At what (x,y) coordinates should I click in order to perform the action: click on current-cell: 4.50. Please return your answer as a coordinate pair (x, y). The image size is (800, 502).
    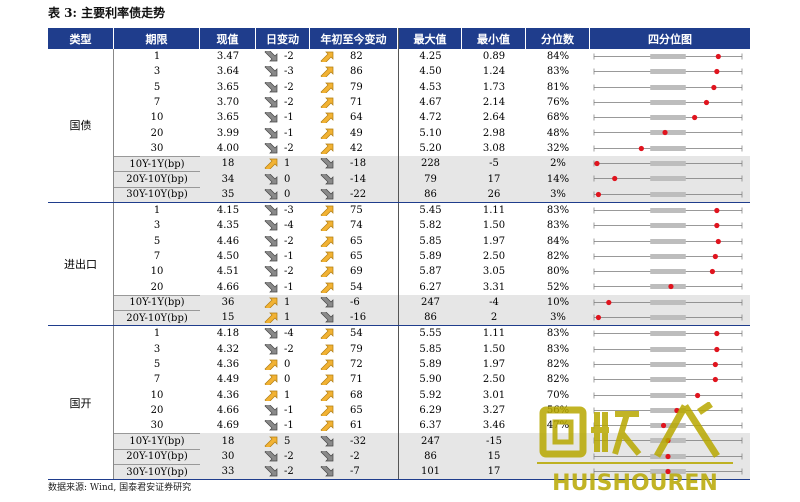
    Looking at the image, I should click on (228, 256).